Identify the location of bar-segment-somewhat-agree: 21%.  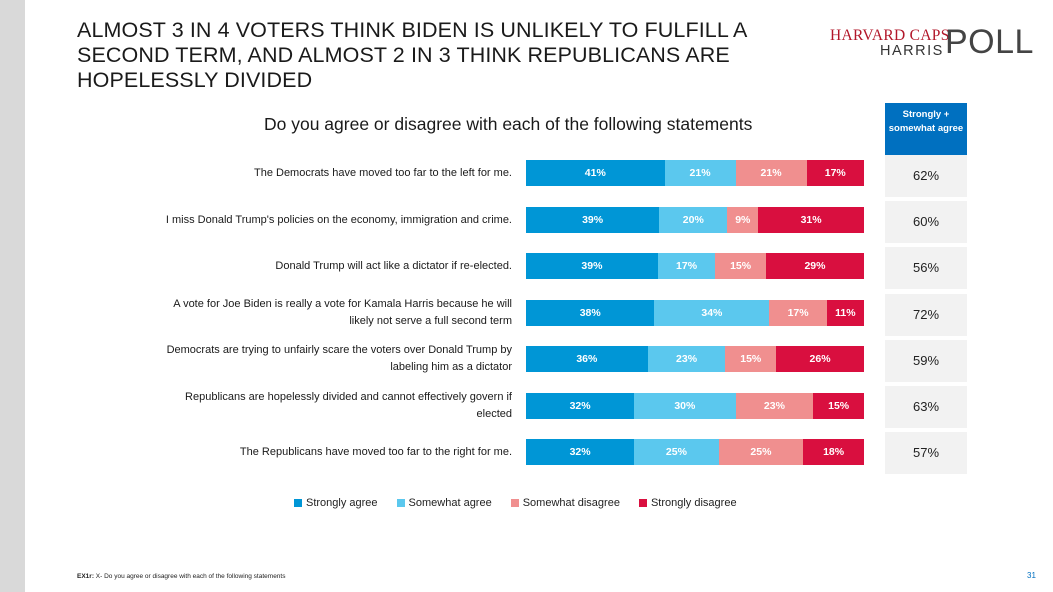
(700, 173).